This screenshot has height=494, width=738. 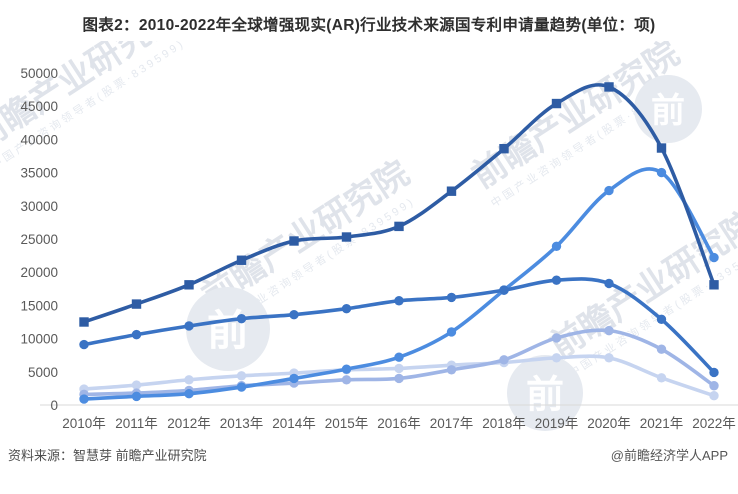 I want to click on y-tick-label: 10000, so click(x=39, y=339).